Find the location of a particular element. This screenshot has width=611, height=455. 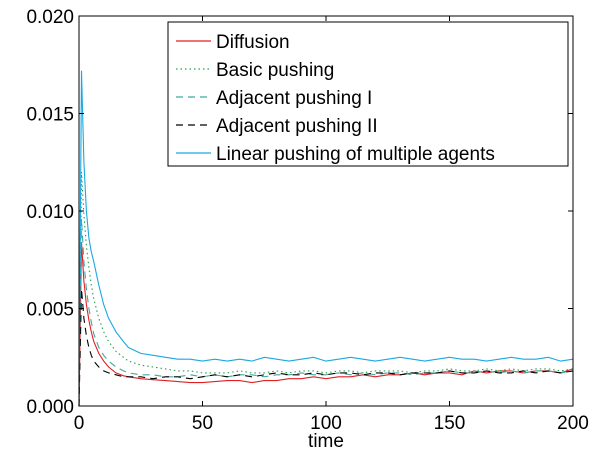

y-tick-labels: 0.000 0.005 0.010 0.015 0.020 is located at coordinates (50, 212).